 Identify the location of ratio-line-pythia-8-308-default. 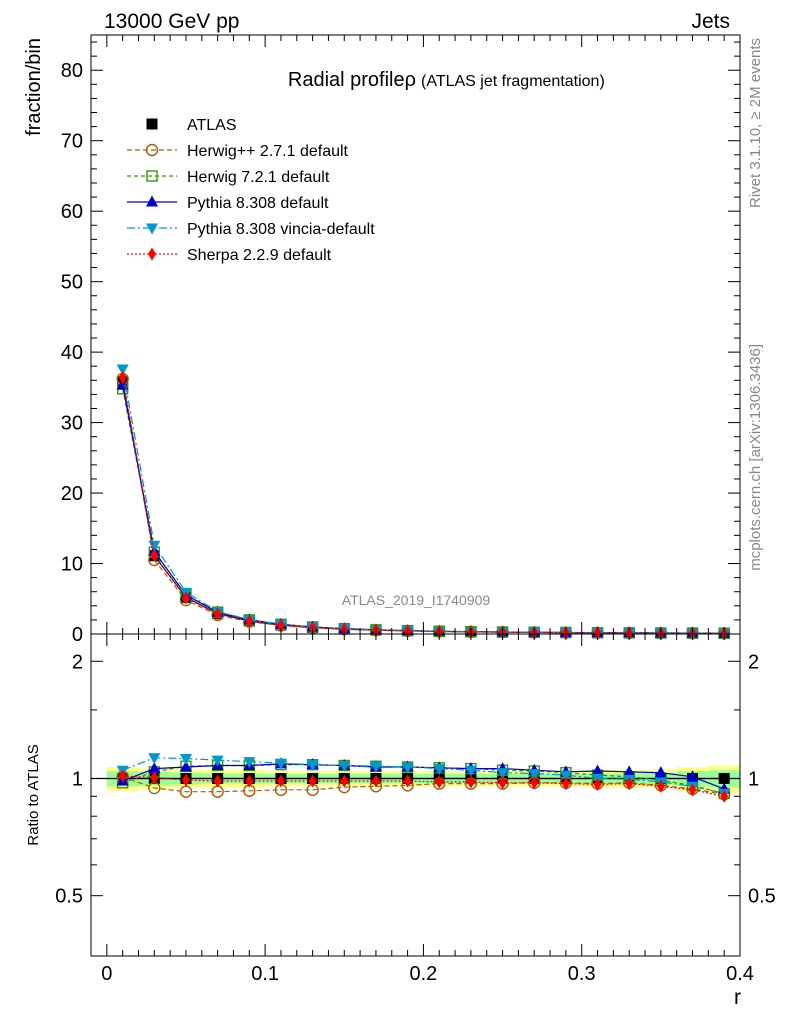
(423, 776).